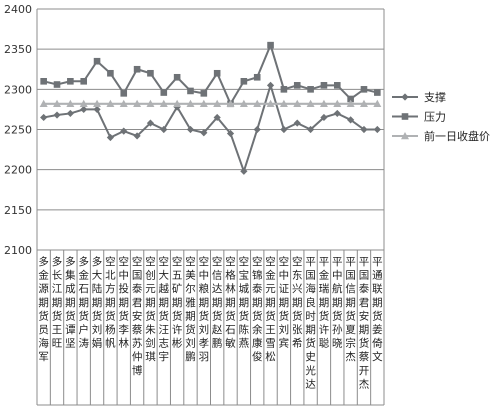 Image resolution: width=500 pixels, height=412 pixels. What do you see at coordinates (324, 303) in the screenshot?
I see `x-category-label: 平金瑞期货许聪` at bounding box center [324, 303].